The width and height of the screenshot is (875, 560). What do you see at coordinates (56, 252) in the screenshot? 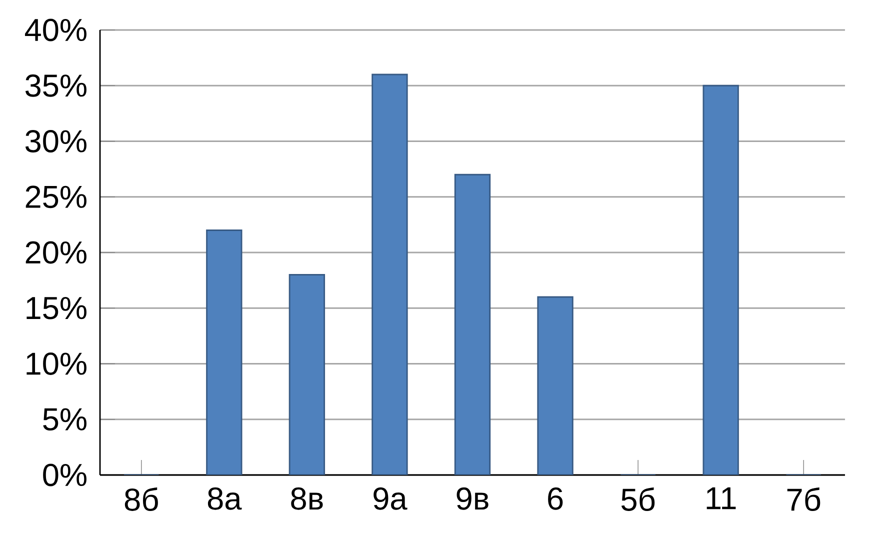
I see `y-tick-label: 20%` at bounding box center [56, 252].